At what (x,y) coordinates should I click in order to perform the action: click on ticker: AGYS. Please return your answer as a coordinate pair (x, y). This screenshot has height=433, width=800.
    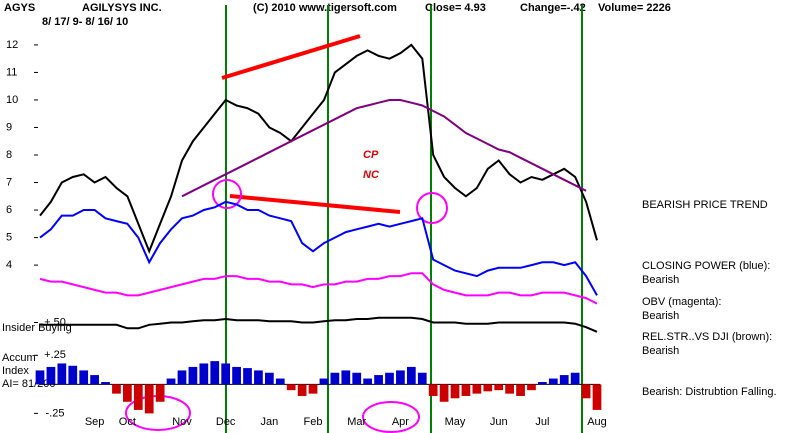
    Looking at the image, I should click on (19, 8).